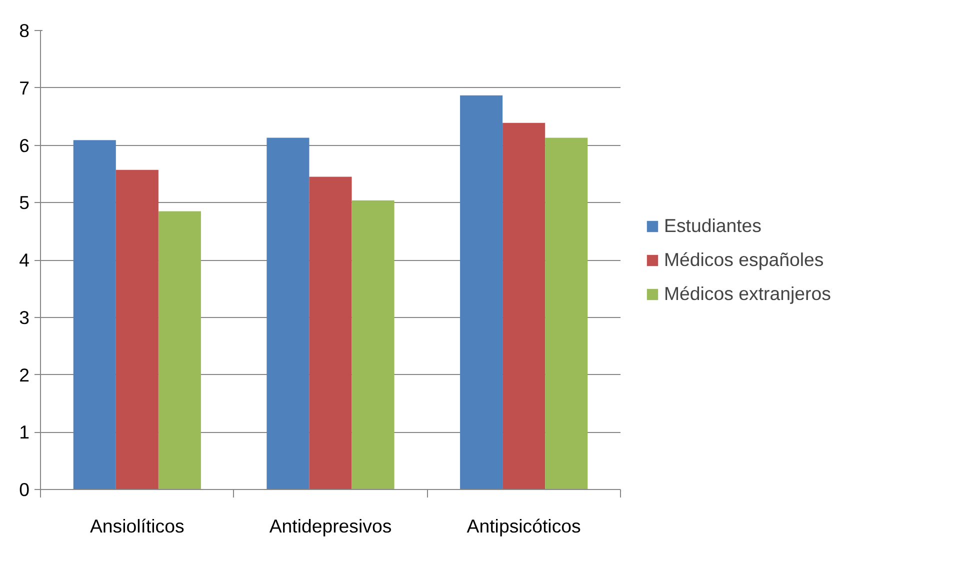 This screenshot has width=954, height=581. I want to click on y-tick-label: 2, so click(24, 375).